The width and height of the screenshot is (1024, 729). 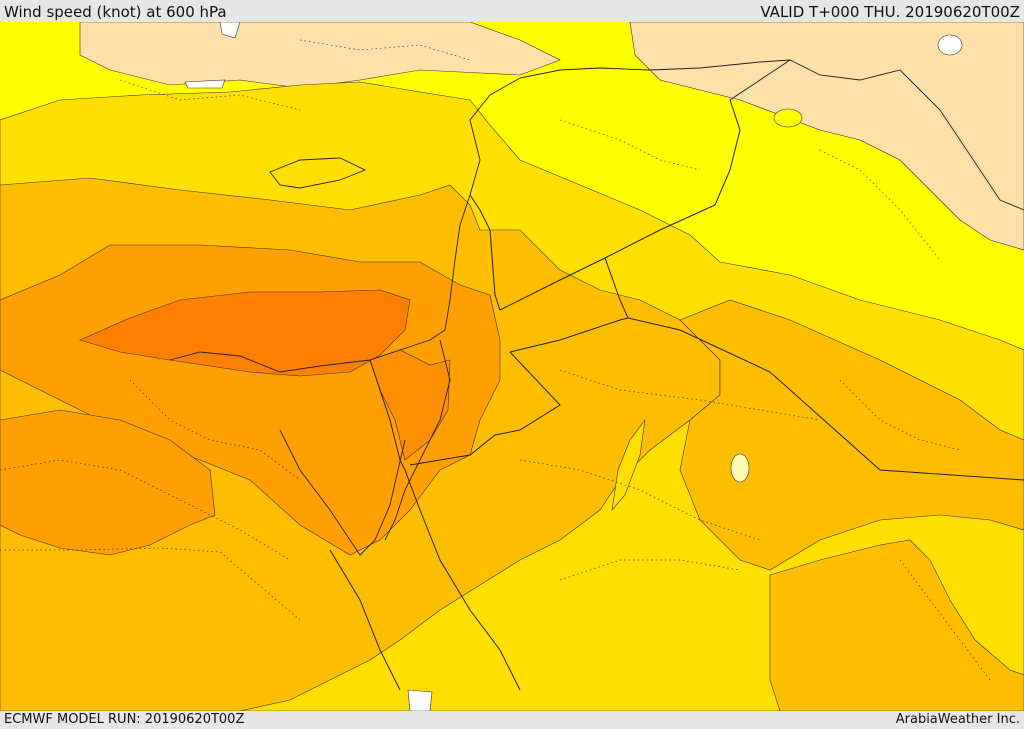 I want to click on model-run-label: ECMWF MODEL RUN: 20190620T00Z, so click(x=124, y=719).